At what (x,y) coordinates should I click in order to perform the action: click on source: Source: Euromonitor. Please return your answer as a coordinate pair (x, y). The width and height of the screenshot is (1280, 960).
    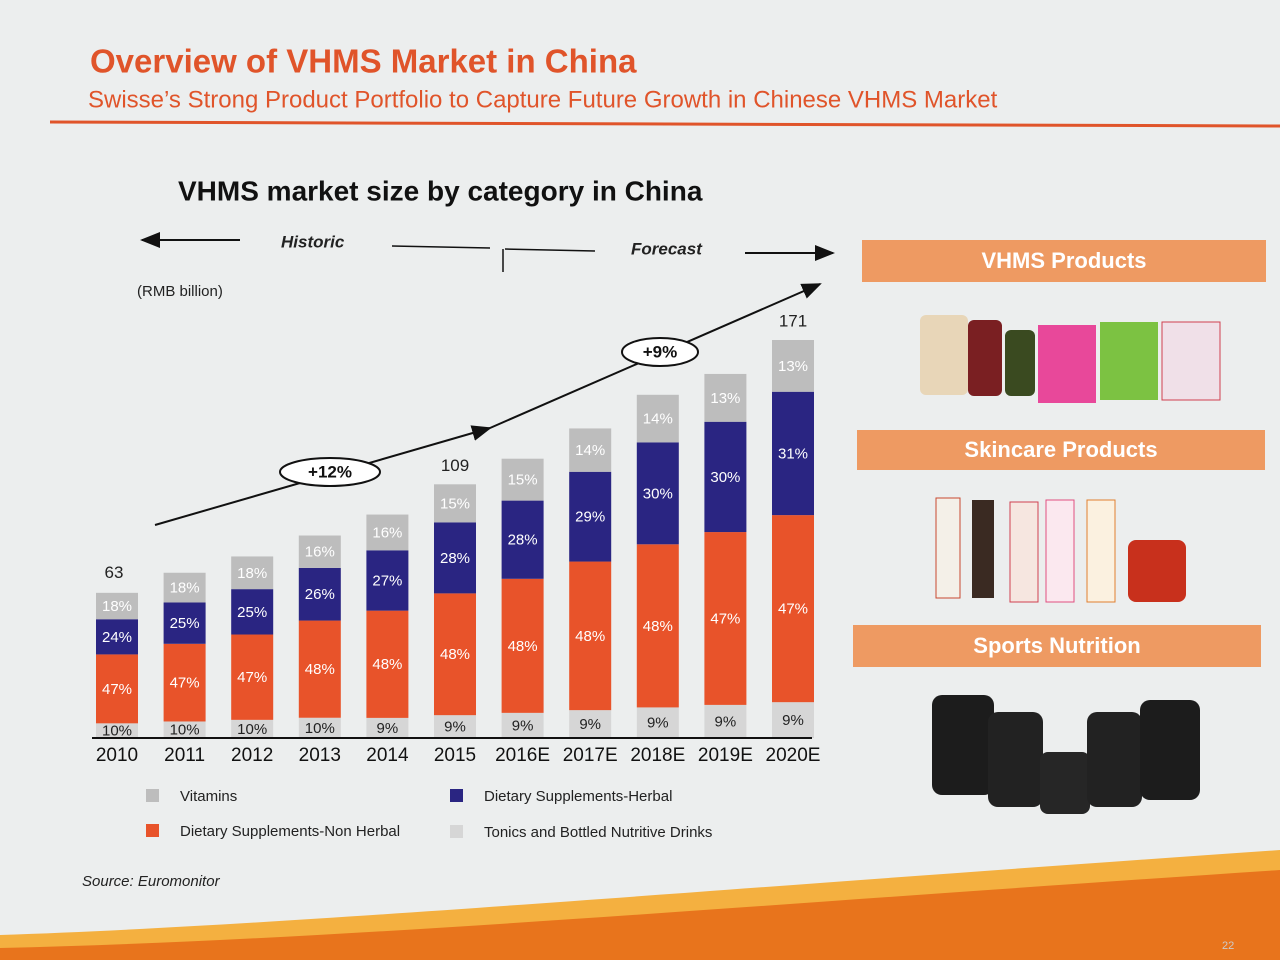
    Looking at the image, I should click on (151, 881).